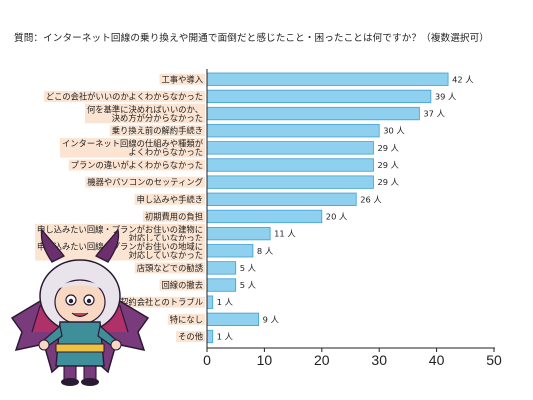 The width and height of the screenshot is (533, 400). I want to click on value-label: 11 人, so click(285, 234).